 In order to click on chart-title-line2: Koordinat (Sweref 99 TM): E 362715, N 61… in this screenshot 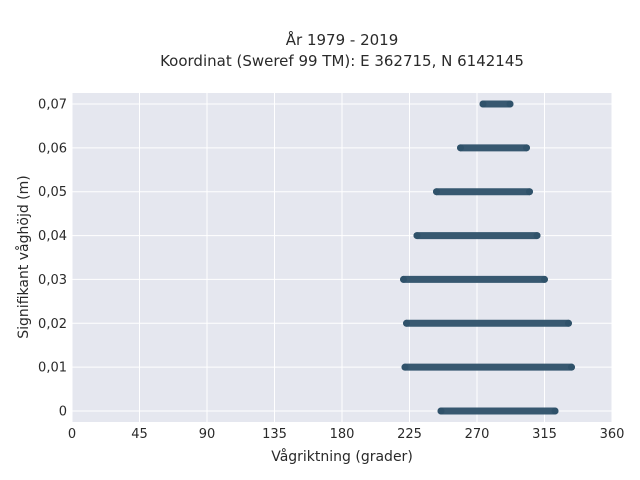, I will do `click(342, 61)`.